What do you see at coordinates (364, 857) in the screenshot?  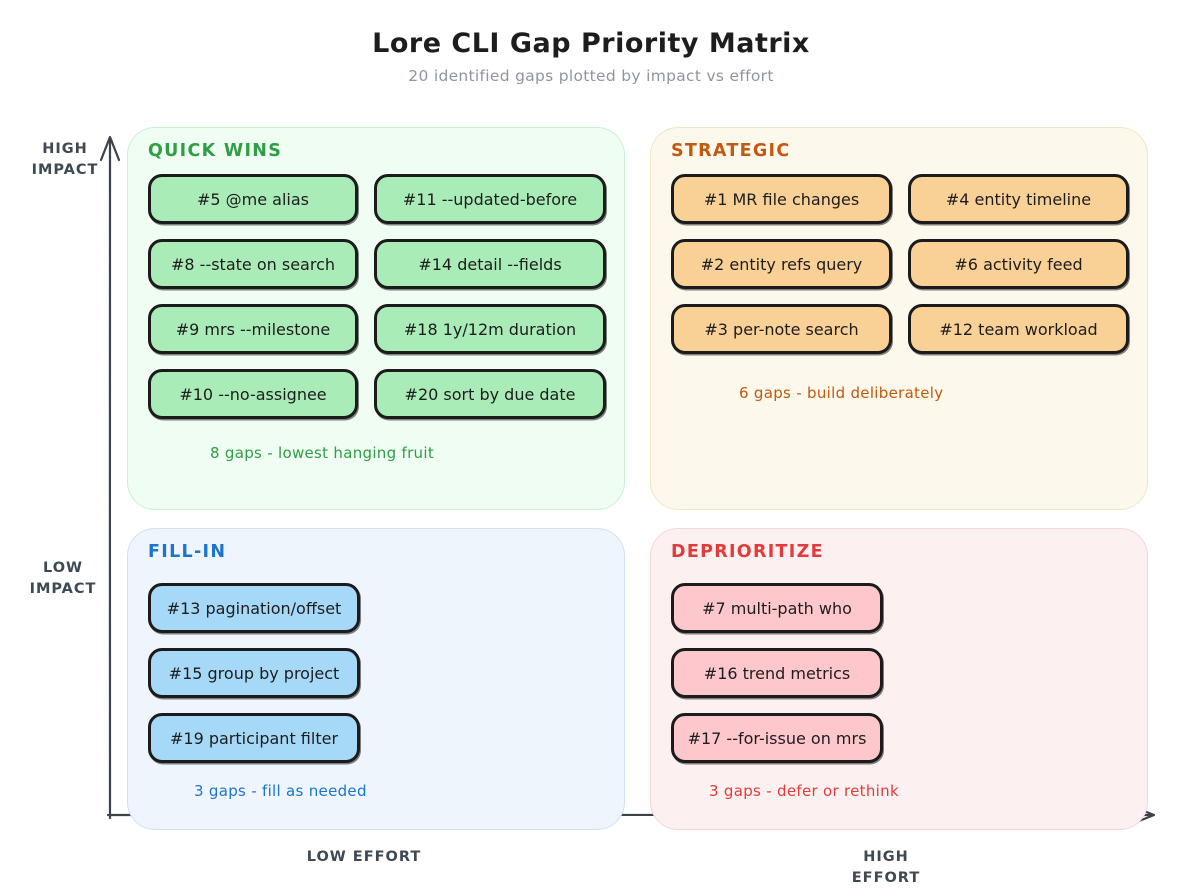 I see `axis-label-low-effort: LOW EFFORT` at bounding box center [364, 857].